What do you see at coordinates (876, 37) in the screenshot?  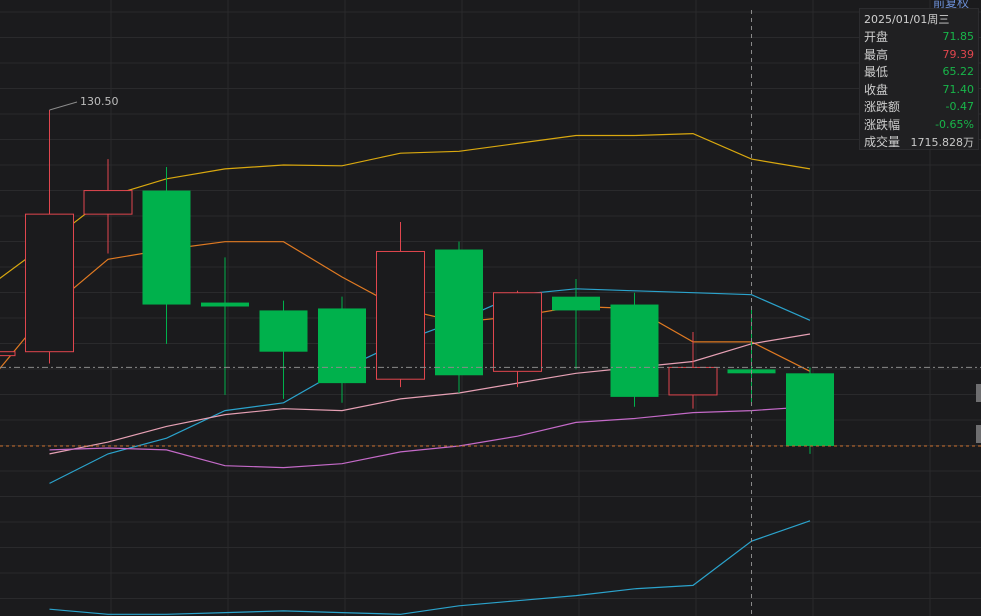 I see `info-label: 开盘` at bounding box center [876, 37].